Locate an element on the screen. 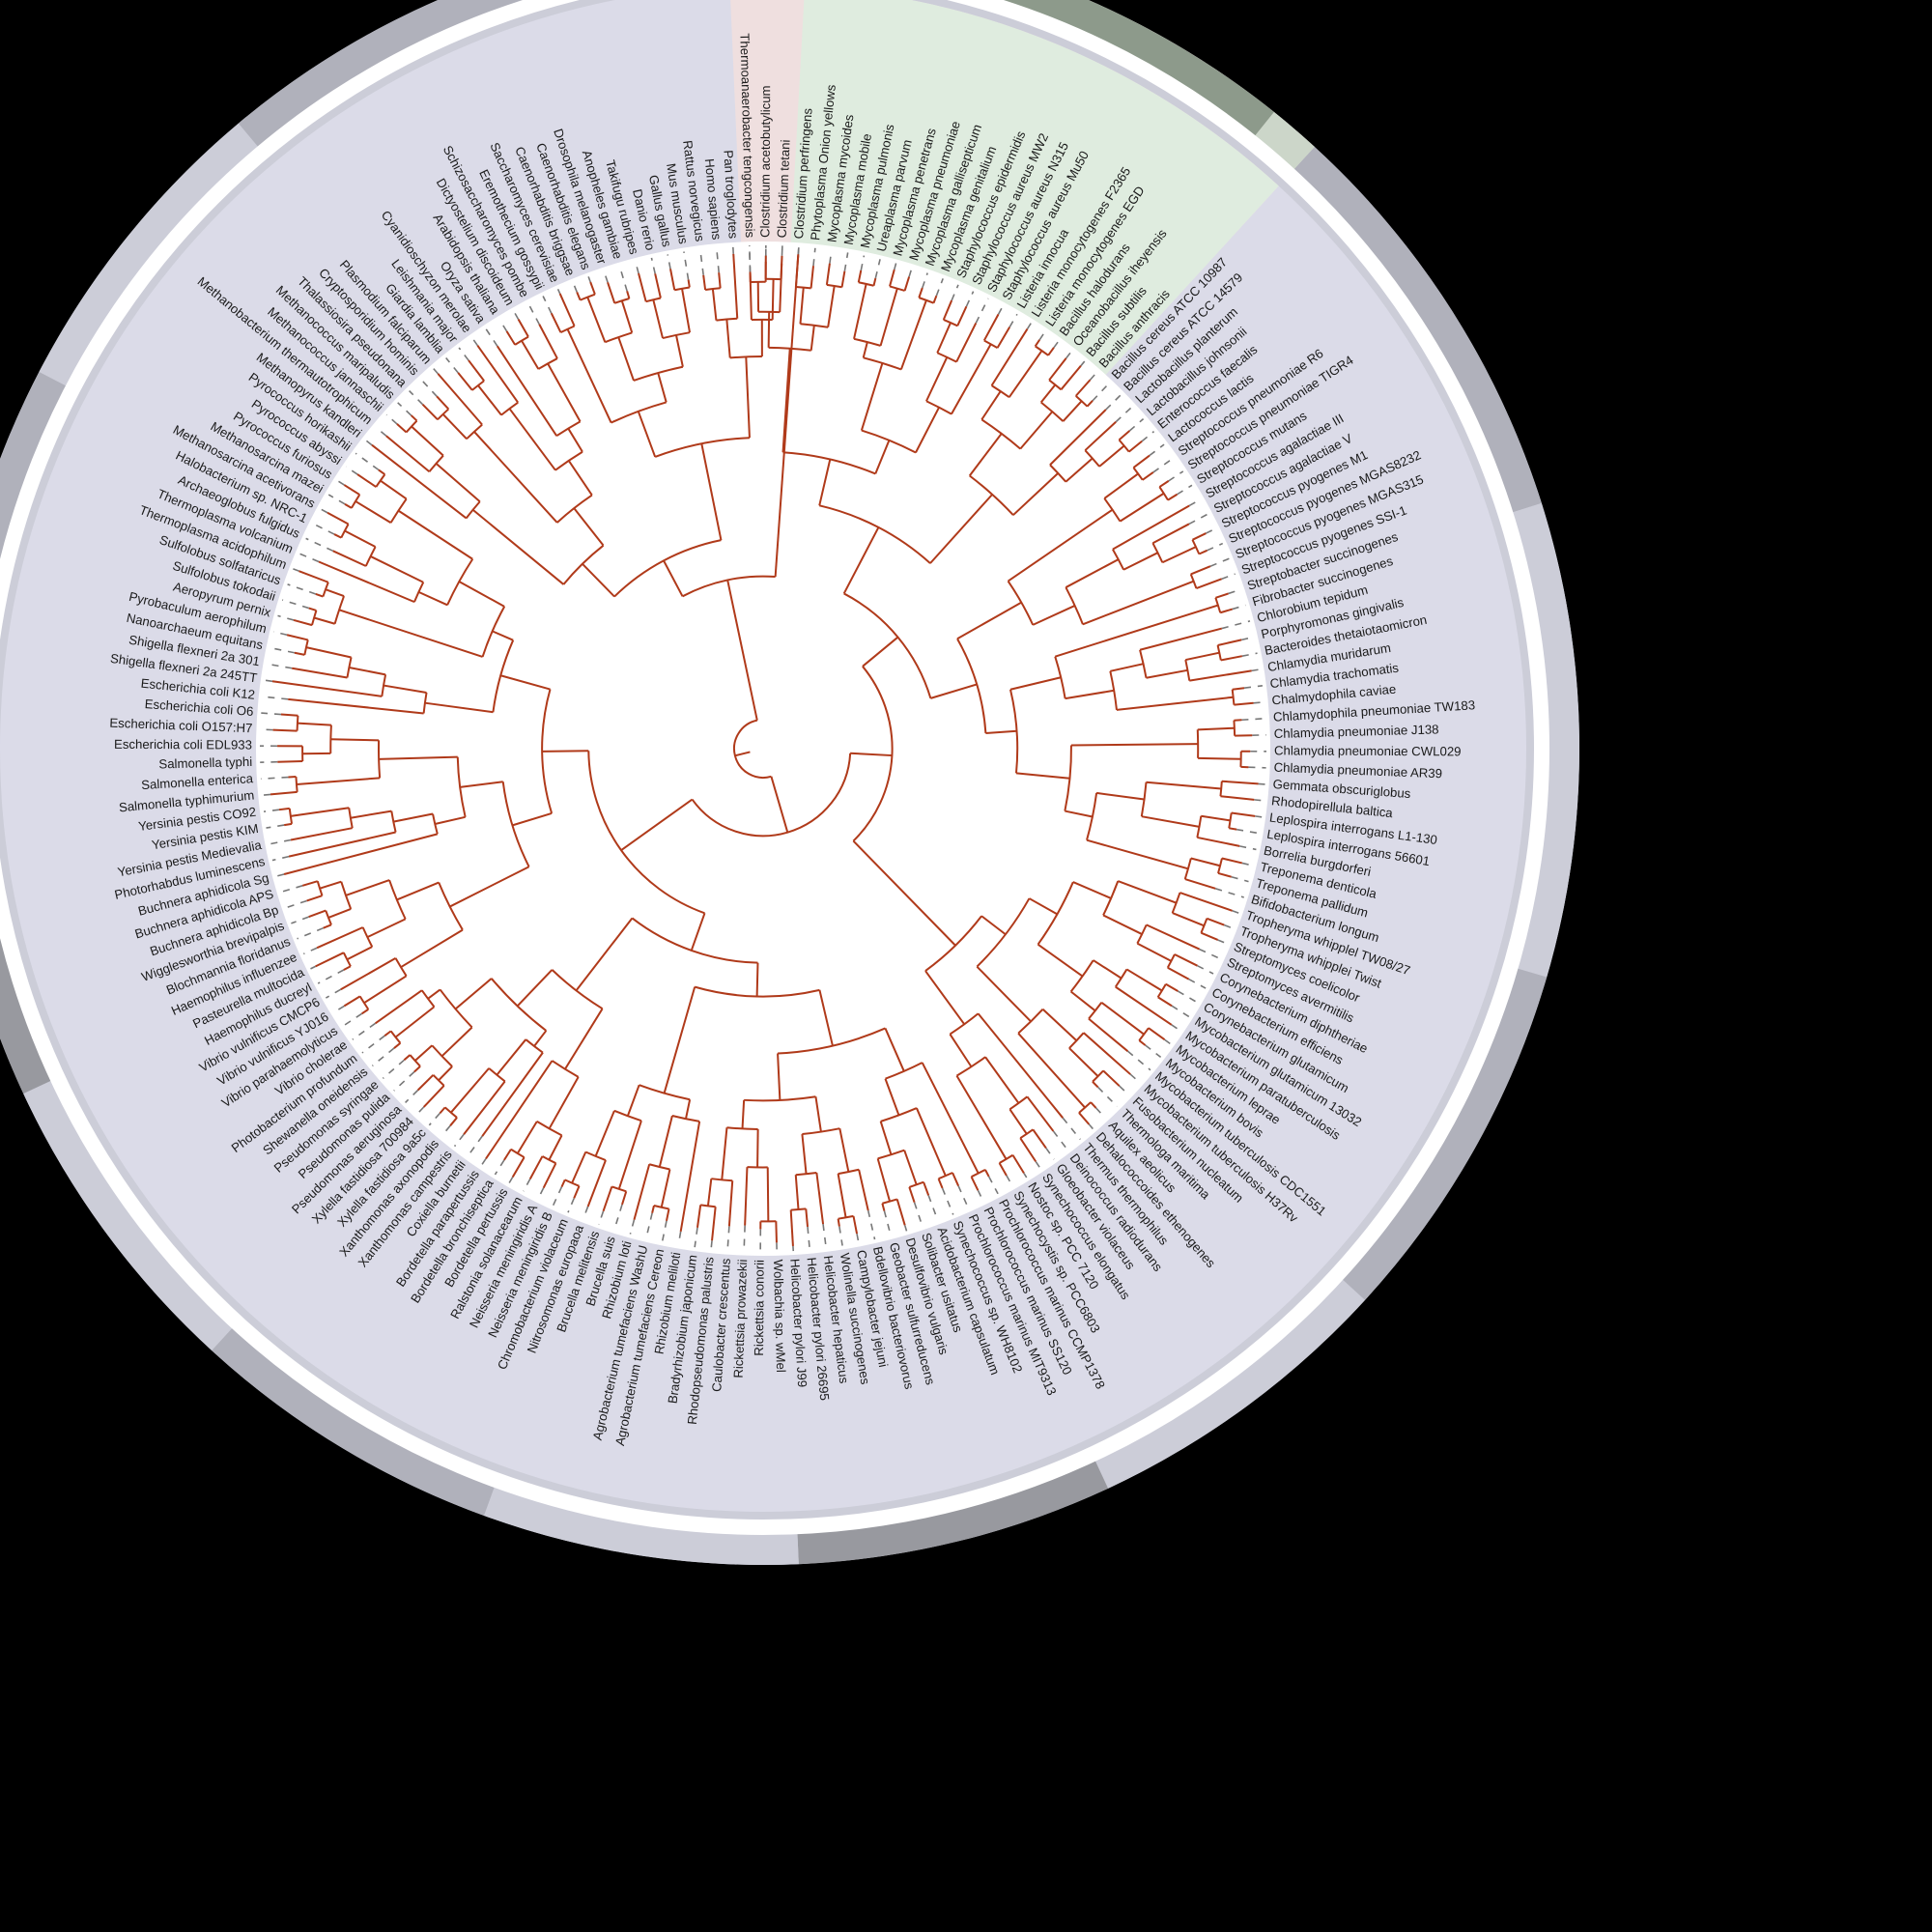 This screenshot has width=1932, height=1932. taxon-label: Chlamydia pneumoniae J138 is located at coordinates (1356, 731).